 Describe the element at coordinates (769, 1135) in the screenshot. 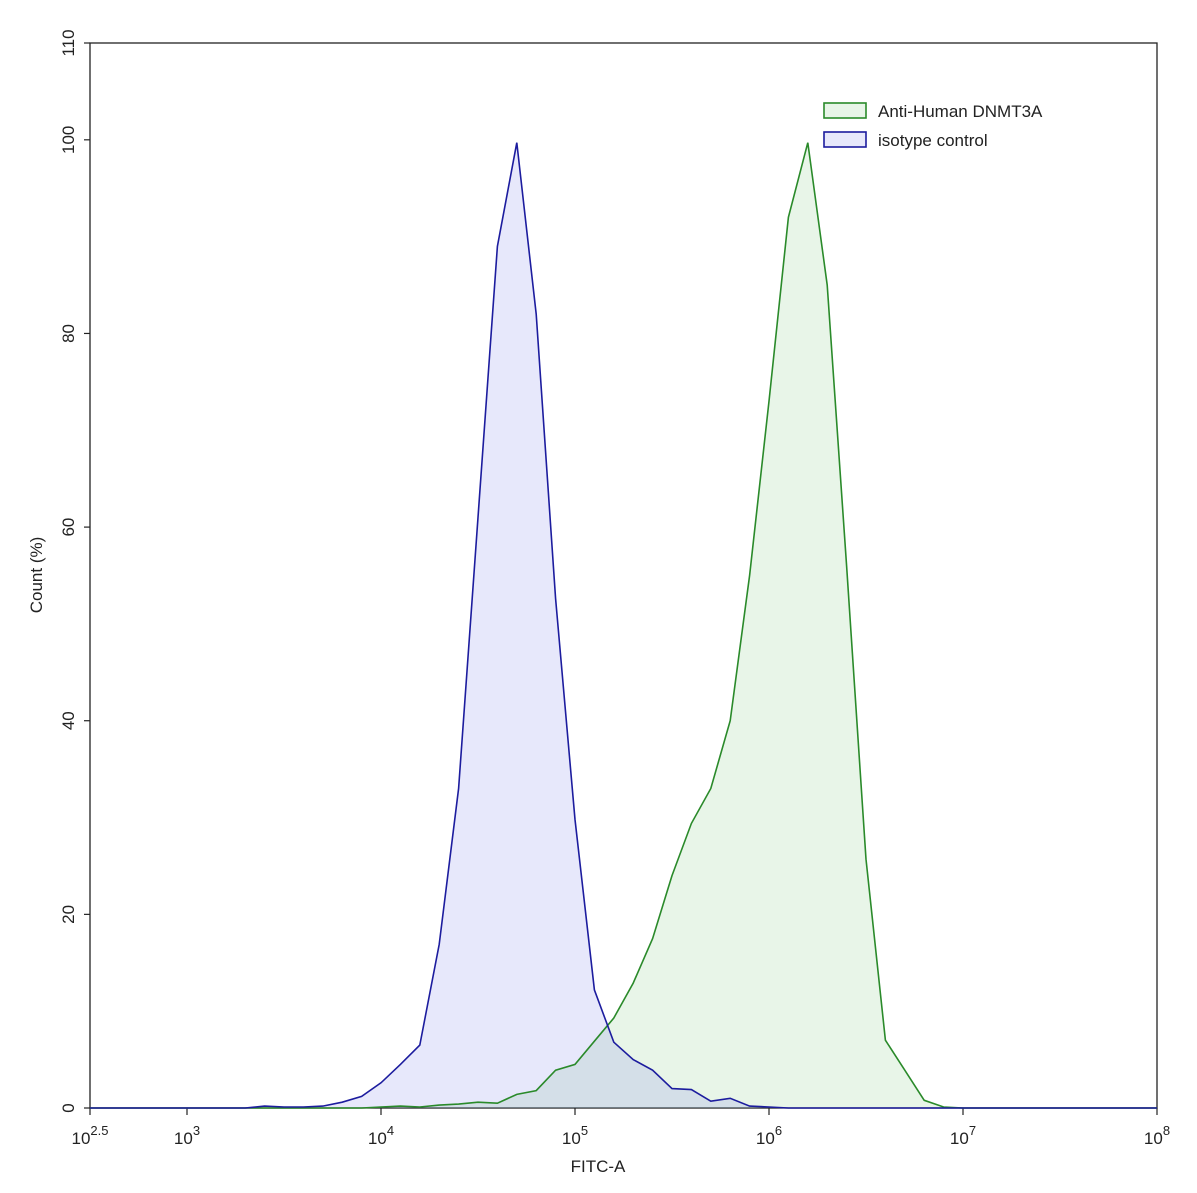

I see `x-tick-label: 10^6` at that location.